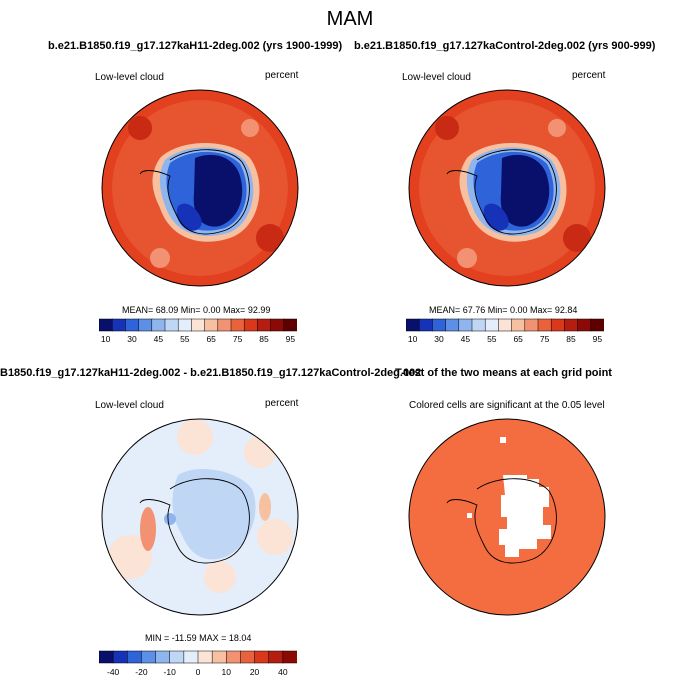 Image resolution: width=700 pixels, height=700 pixels. What do you see at coordinates (196, 310) in the screenshot?
I see `panel-1-stats: MEAN= 68.09 Min= 0.00 Max= 92.99` at bounding box center [196, 310].